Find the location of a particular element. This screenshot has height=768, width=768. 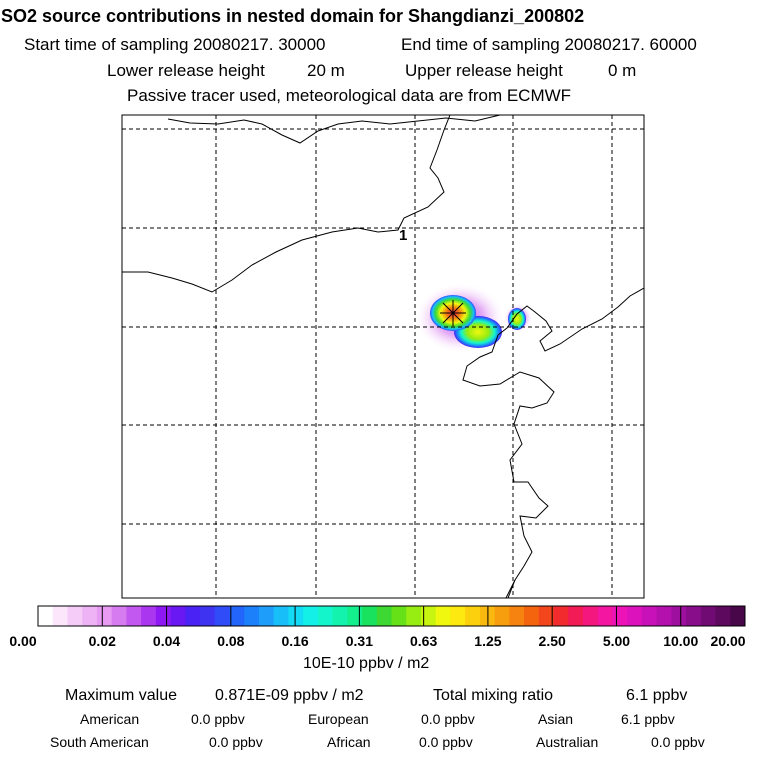

colorbar is located at coordinates (391, 616).